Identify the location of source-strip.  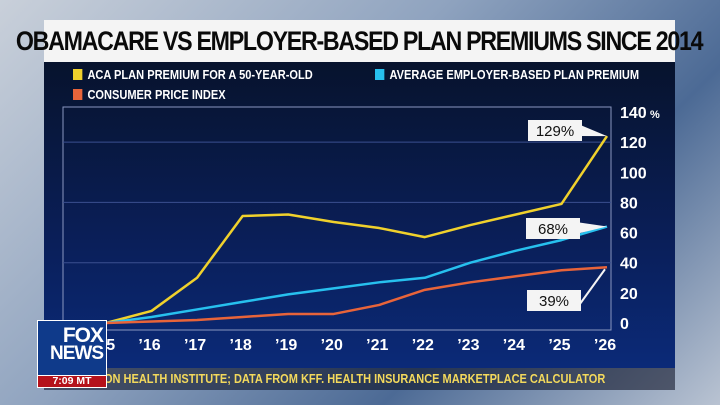
(359, 379).